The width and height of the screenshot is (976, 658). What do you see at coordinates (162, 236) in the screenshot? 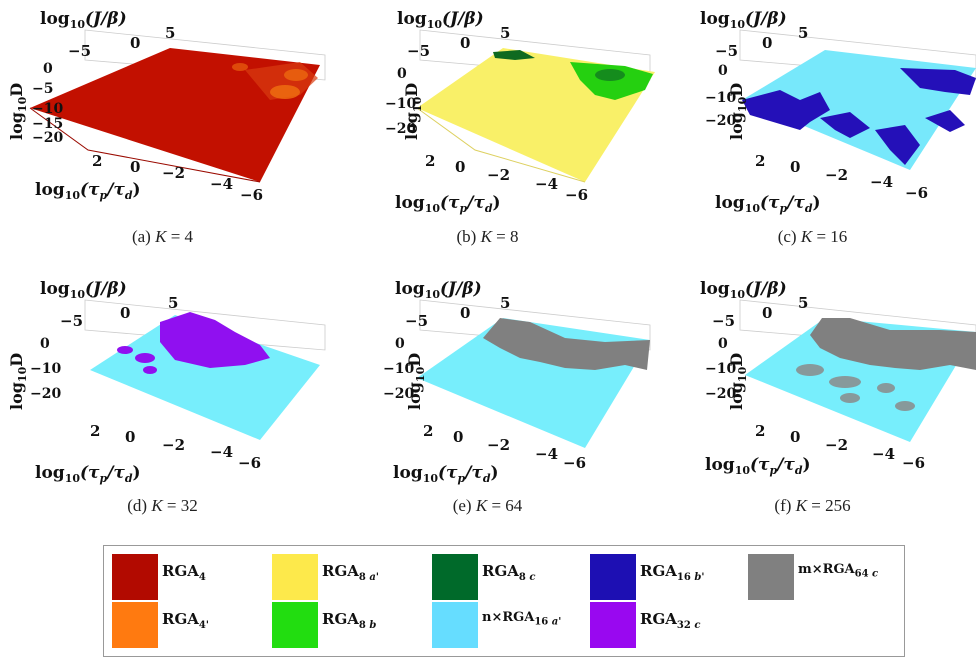
I see `panel-caption: (a) K = 4` at bounding box center [162, 236].